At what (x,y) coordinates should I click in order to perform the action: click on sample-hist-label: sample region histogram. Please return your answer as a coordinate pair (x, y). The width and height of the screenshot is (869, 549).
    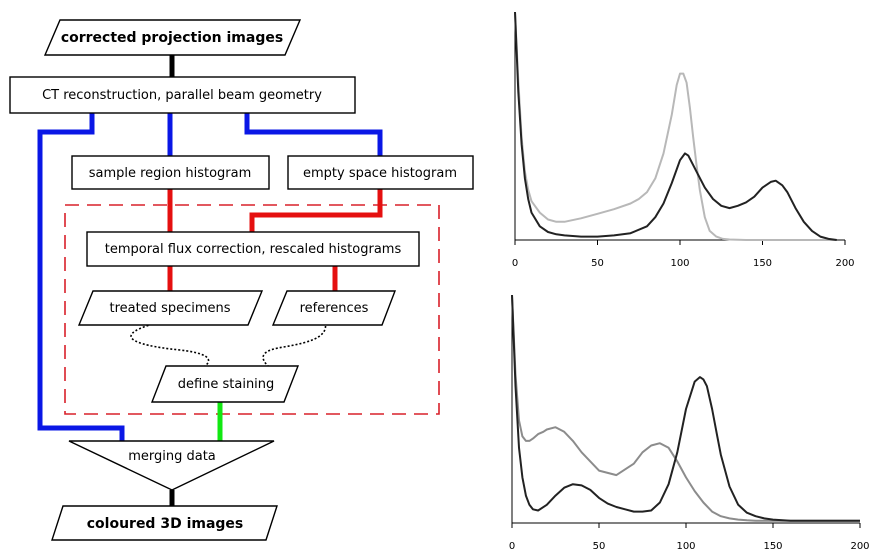
    Looking at the image, I should click on (170, 173).